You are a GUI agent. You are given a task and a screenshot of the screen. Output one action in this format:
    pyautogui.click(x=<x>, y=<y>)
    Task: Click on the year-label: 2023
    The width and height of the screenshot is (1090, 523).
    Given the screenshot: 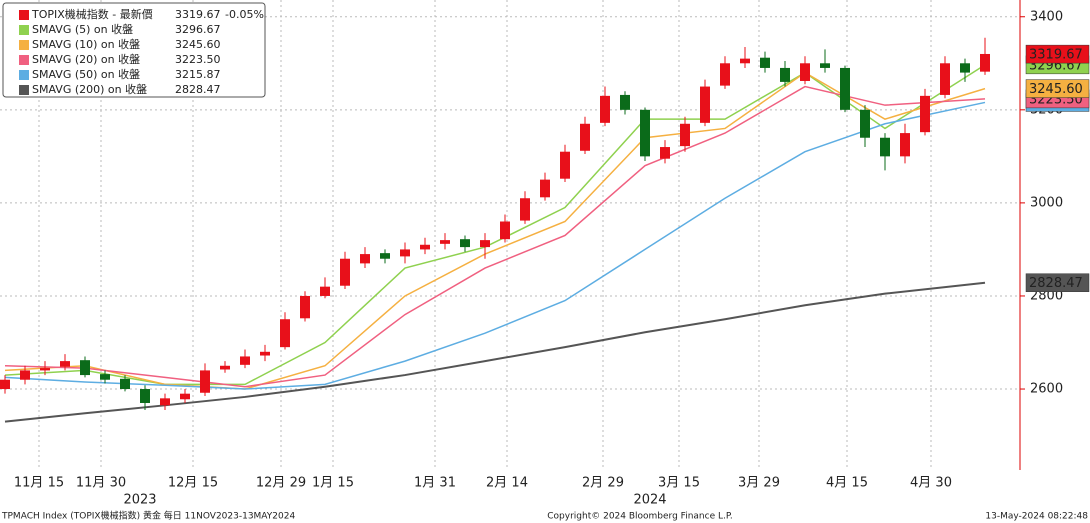 What is the action you would take?
    pyautogui.click(x=139, y=500)
    